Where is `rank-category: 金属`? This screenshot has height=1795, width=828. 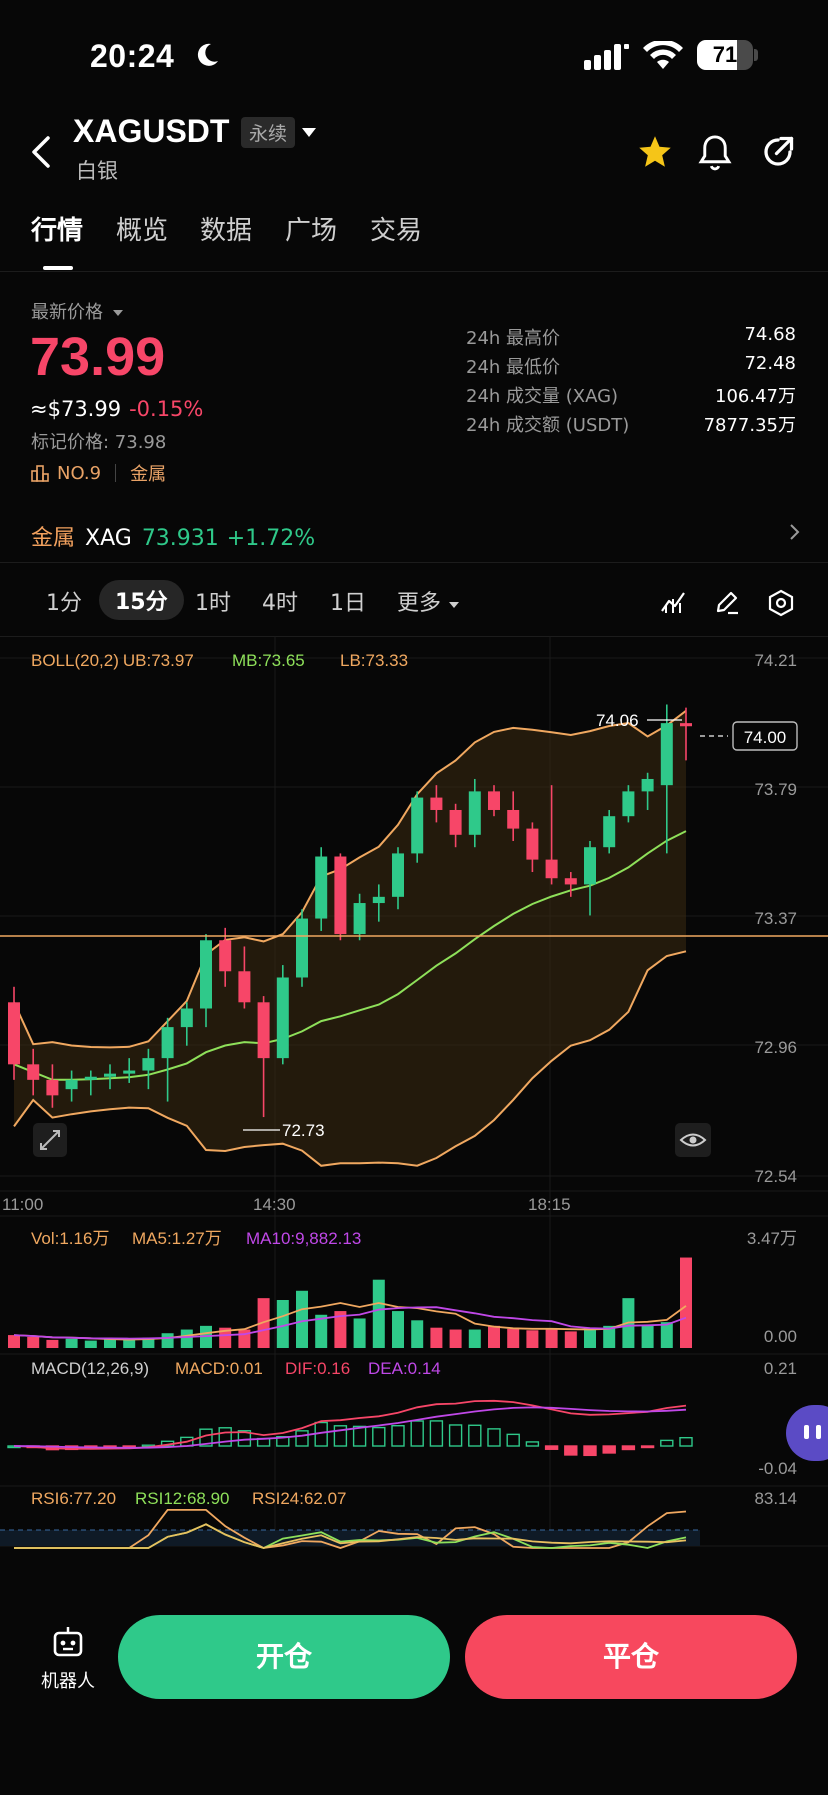 rank-category: 金属 is located at coordinates (148, 474).